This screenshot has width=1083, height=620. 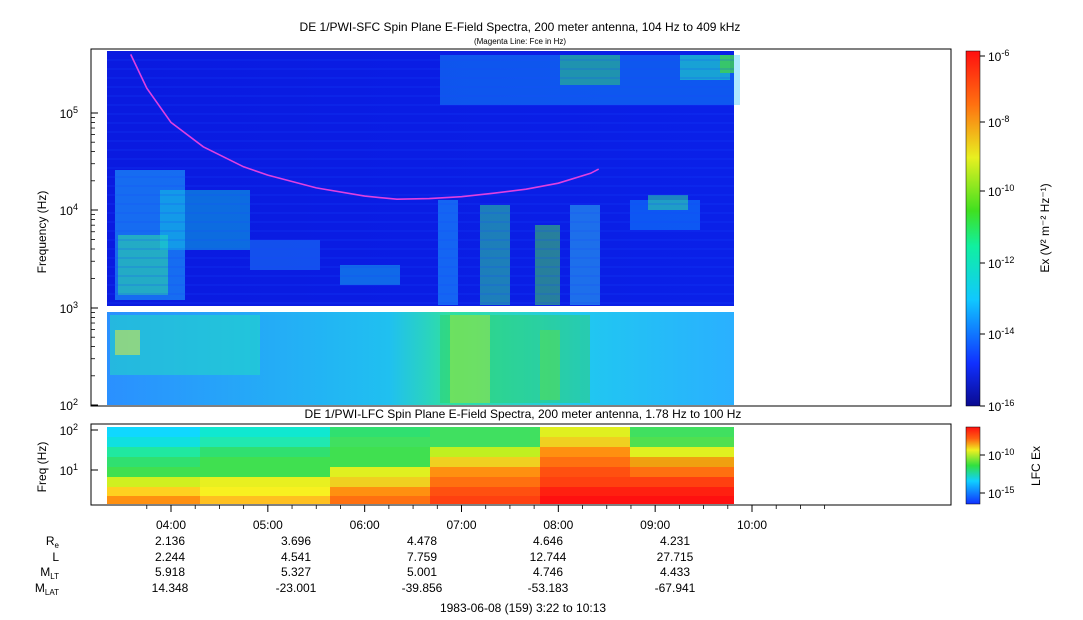 I want to click on ephemeris-value: 5.918, so click(x=170, y=572).